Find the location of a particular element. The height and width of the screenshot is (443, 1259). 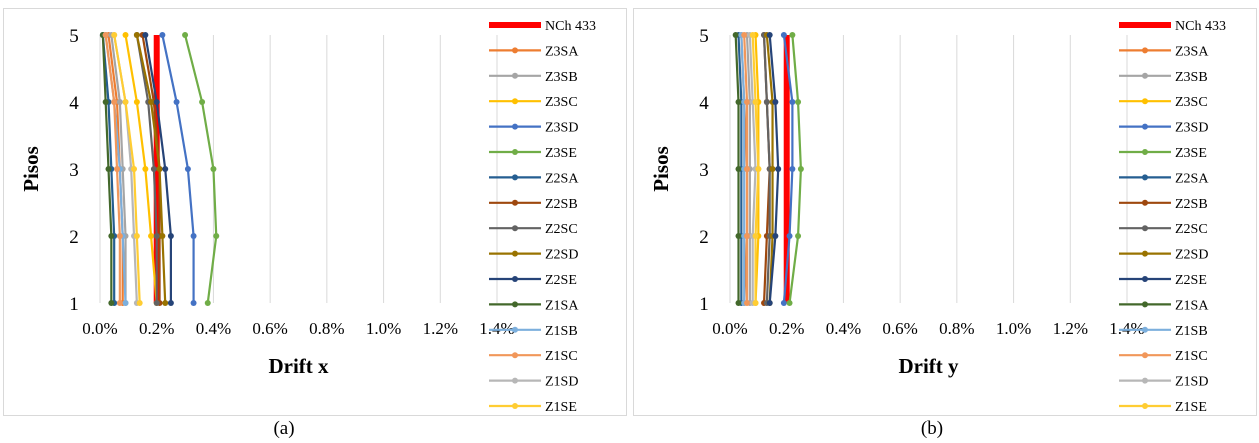

x-tick-label: 0.6% is located at coordinates (899, 328).